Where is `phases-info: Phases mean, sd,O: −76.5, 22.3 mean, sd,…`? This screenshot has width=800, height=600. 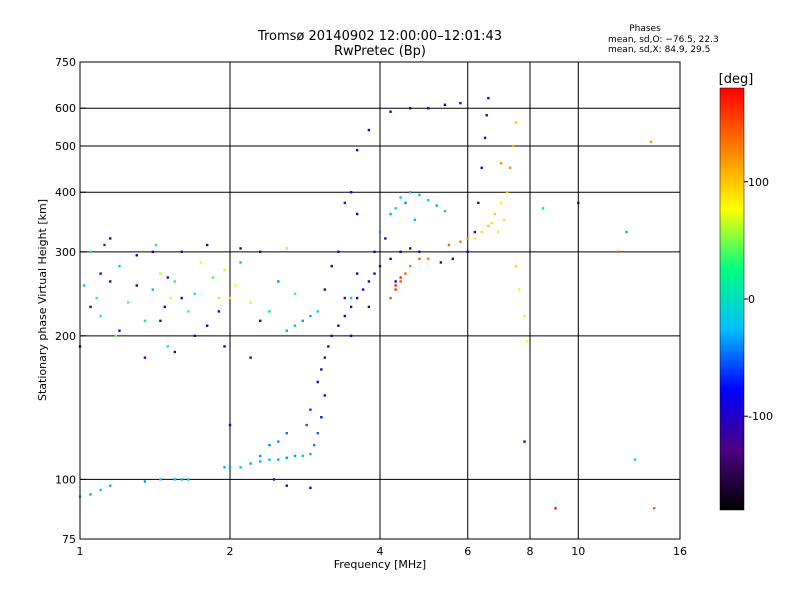 phases-info: Phases mean, sd,O: −76.5, 22.3 mean, sd,… is located at coordinates (663, 39).